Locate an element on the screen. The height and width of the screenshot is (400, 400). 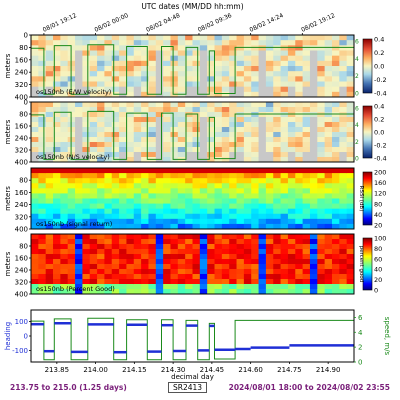
panel-label: os150nb (E/W velocity) is located at coordinates (73, 92).